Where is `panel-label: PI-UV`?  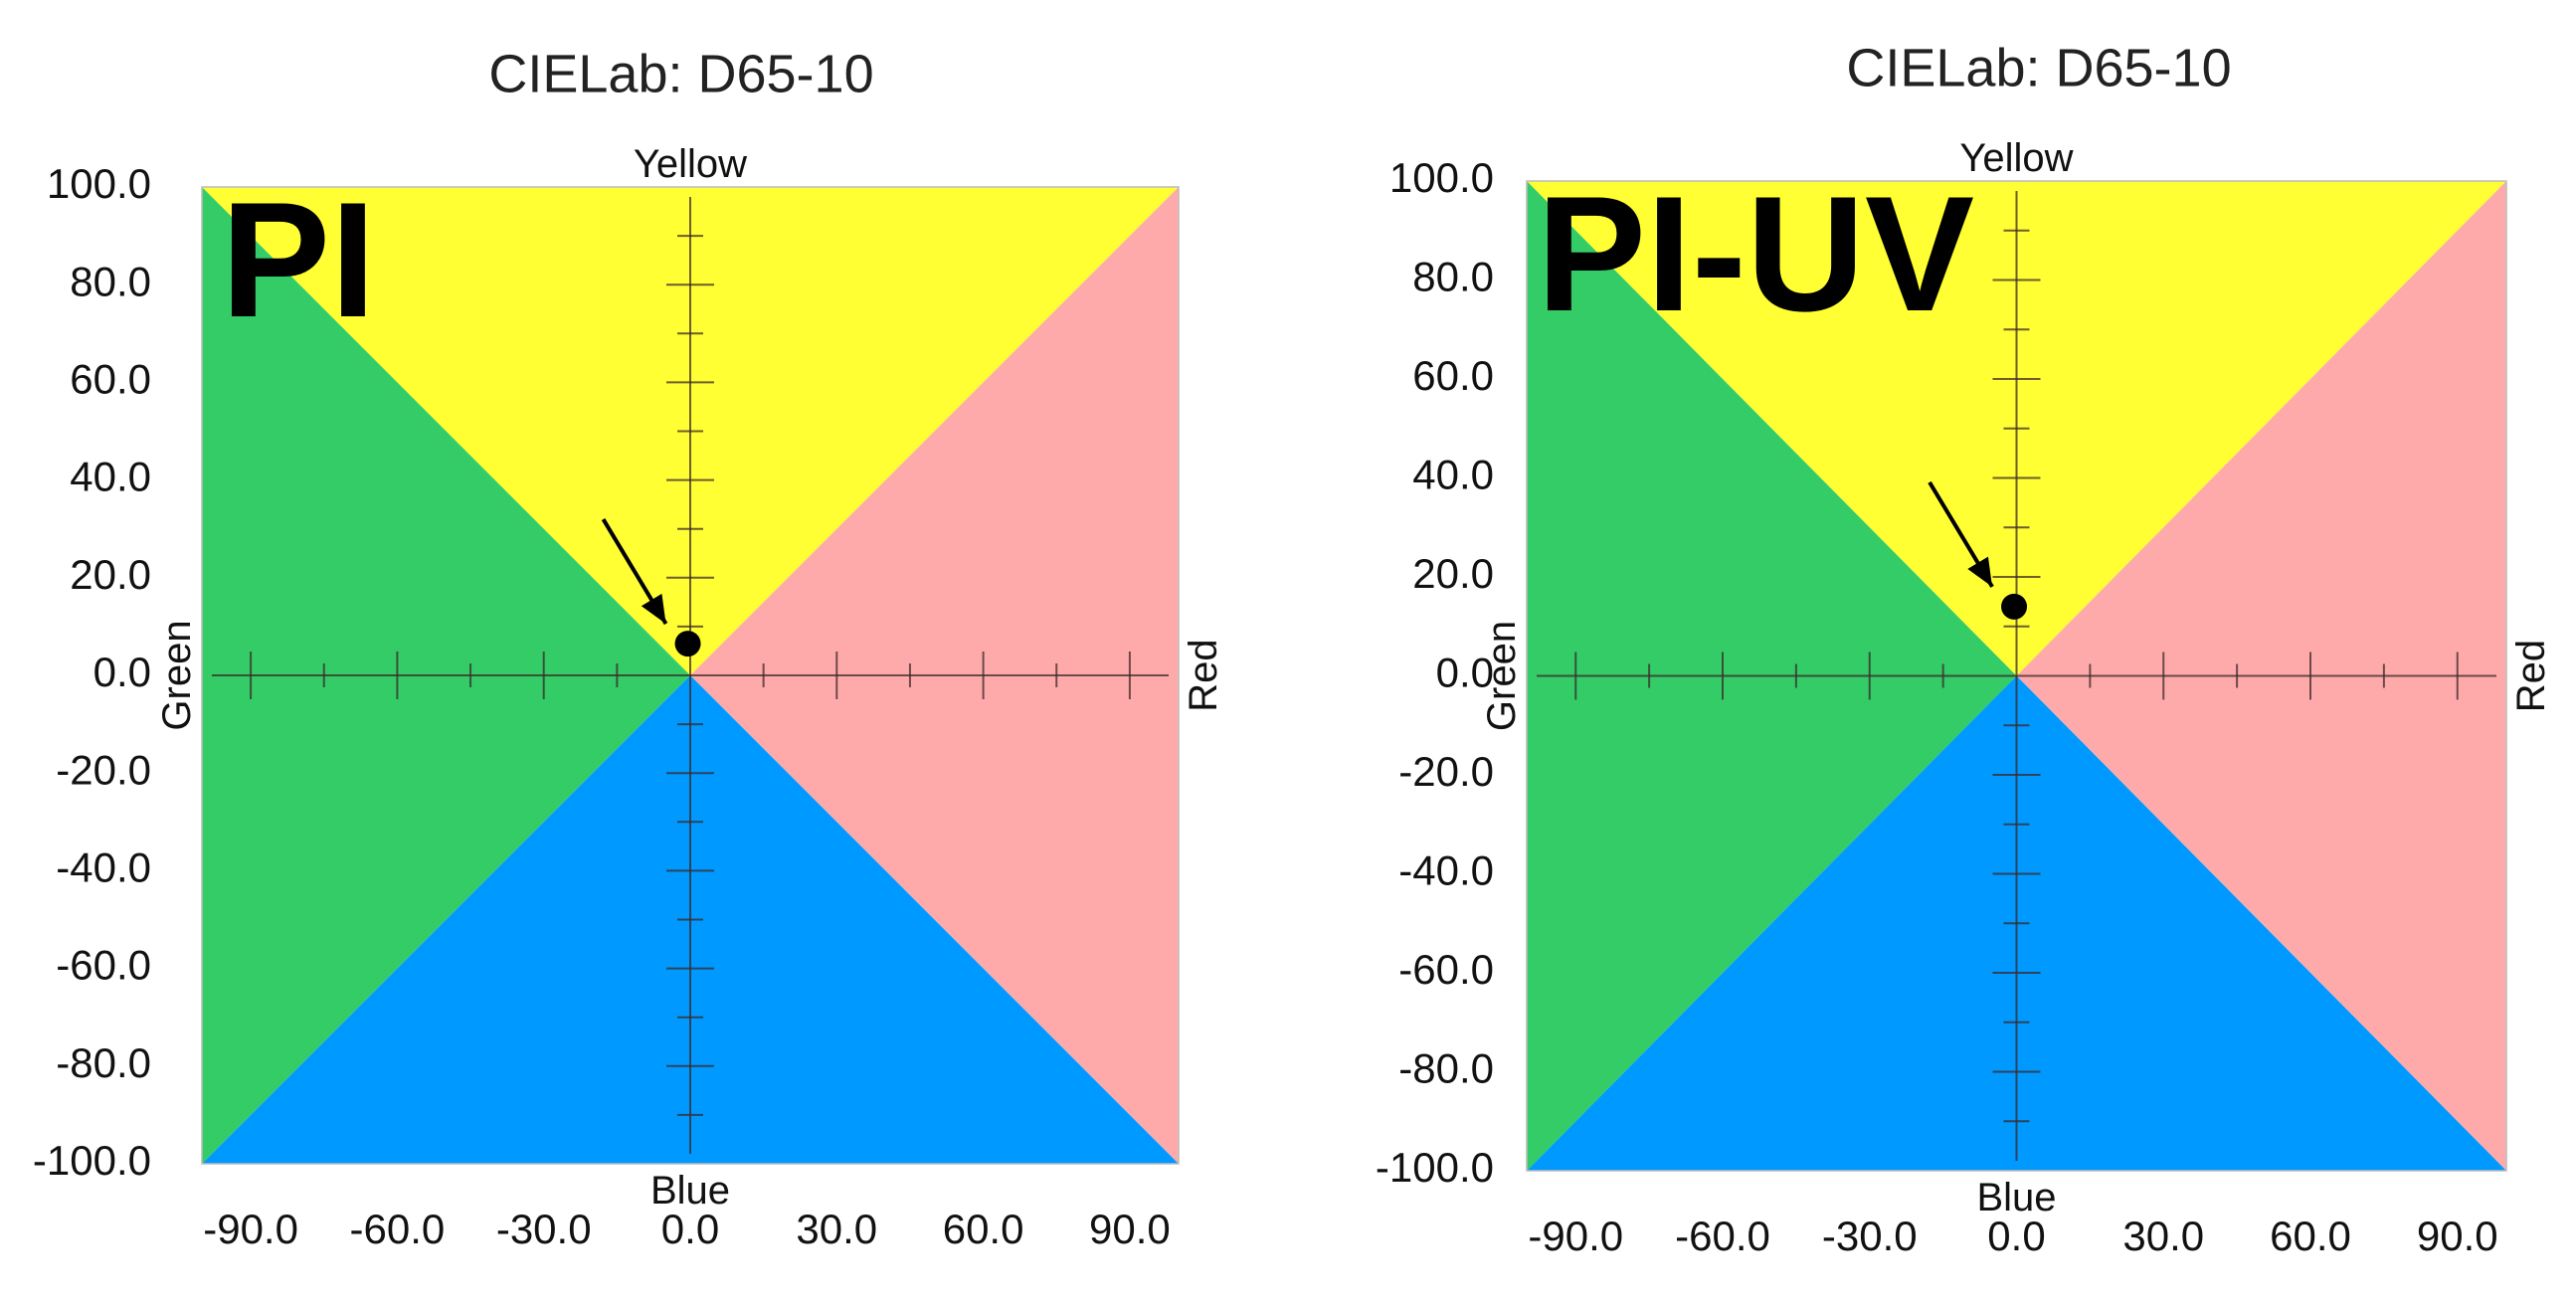
panel-label: PI-UV is located at coordinates (1755, 253).